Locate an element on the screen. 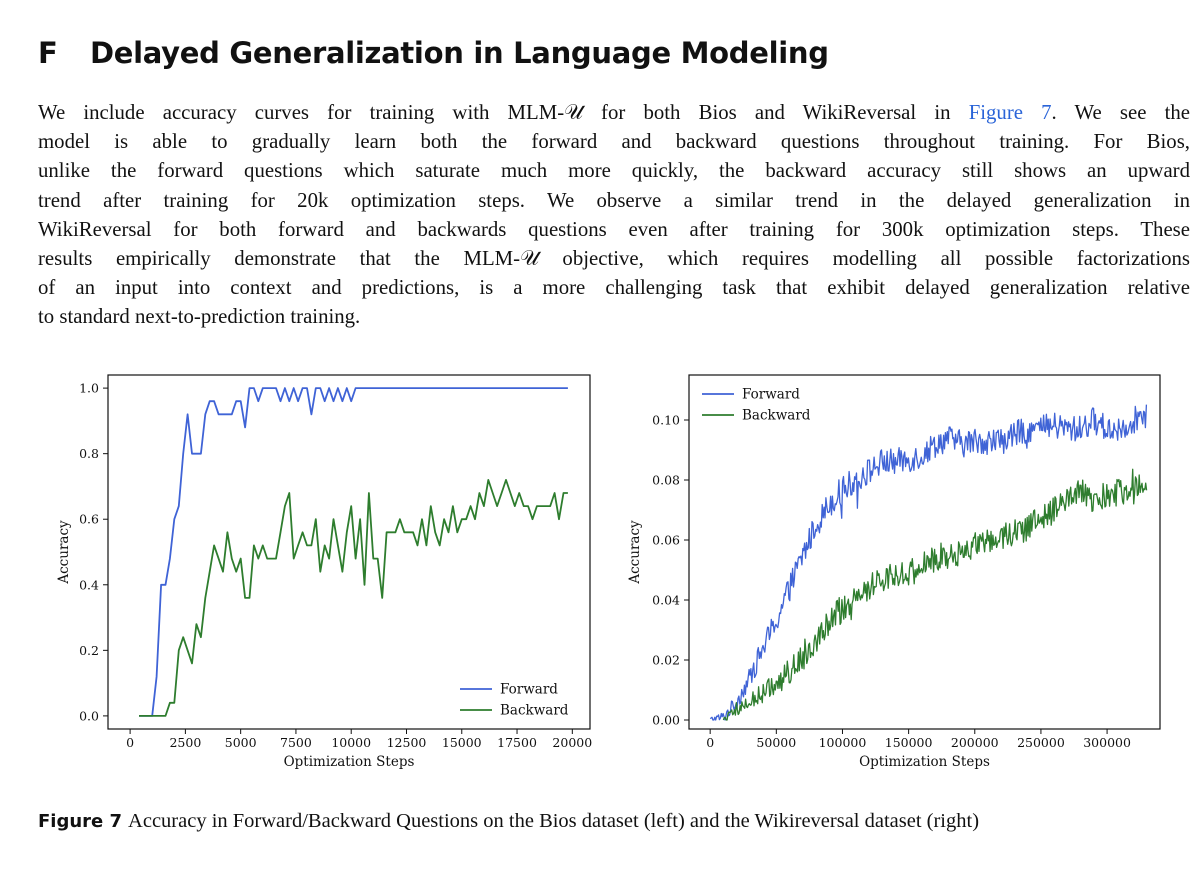  y-tick-label: 0.00 is located at coordinates (666, 720).